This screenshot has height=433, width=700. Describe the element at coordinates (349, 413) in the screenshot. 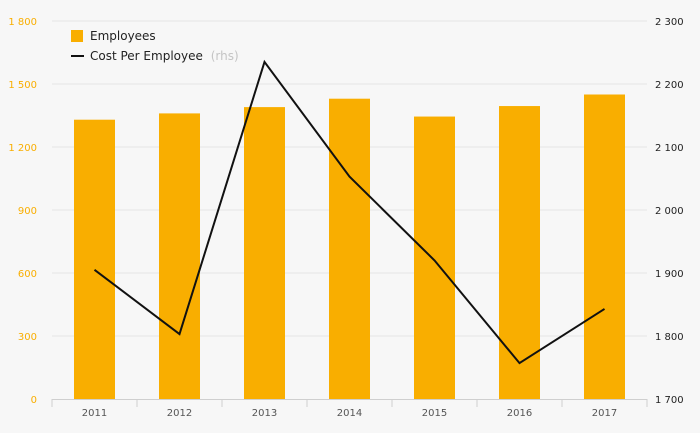

I see `x-tick-label: 2014` at that location.